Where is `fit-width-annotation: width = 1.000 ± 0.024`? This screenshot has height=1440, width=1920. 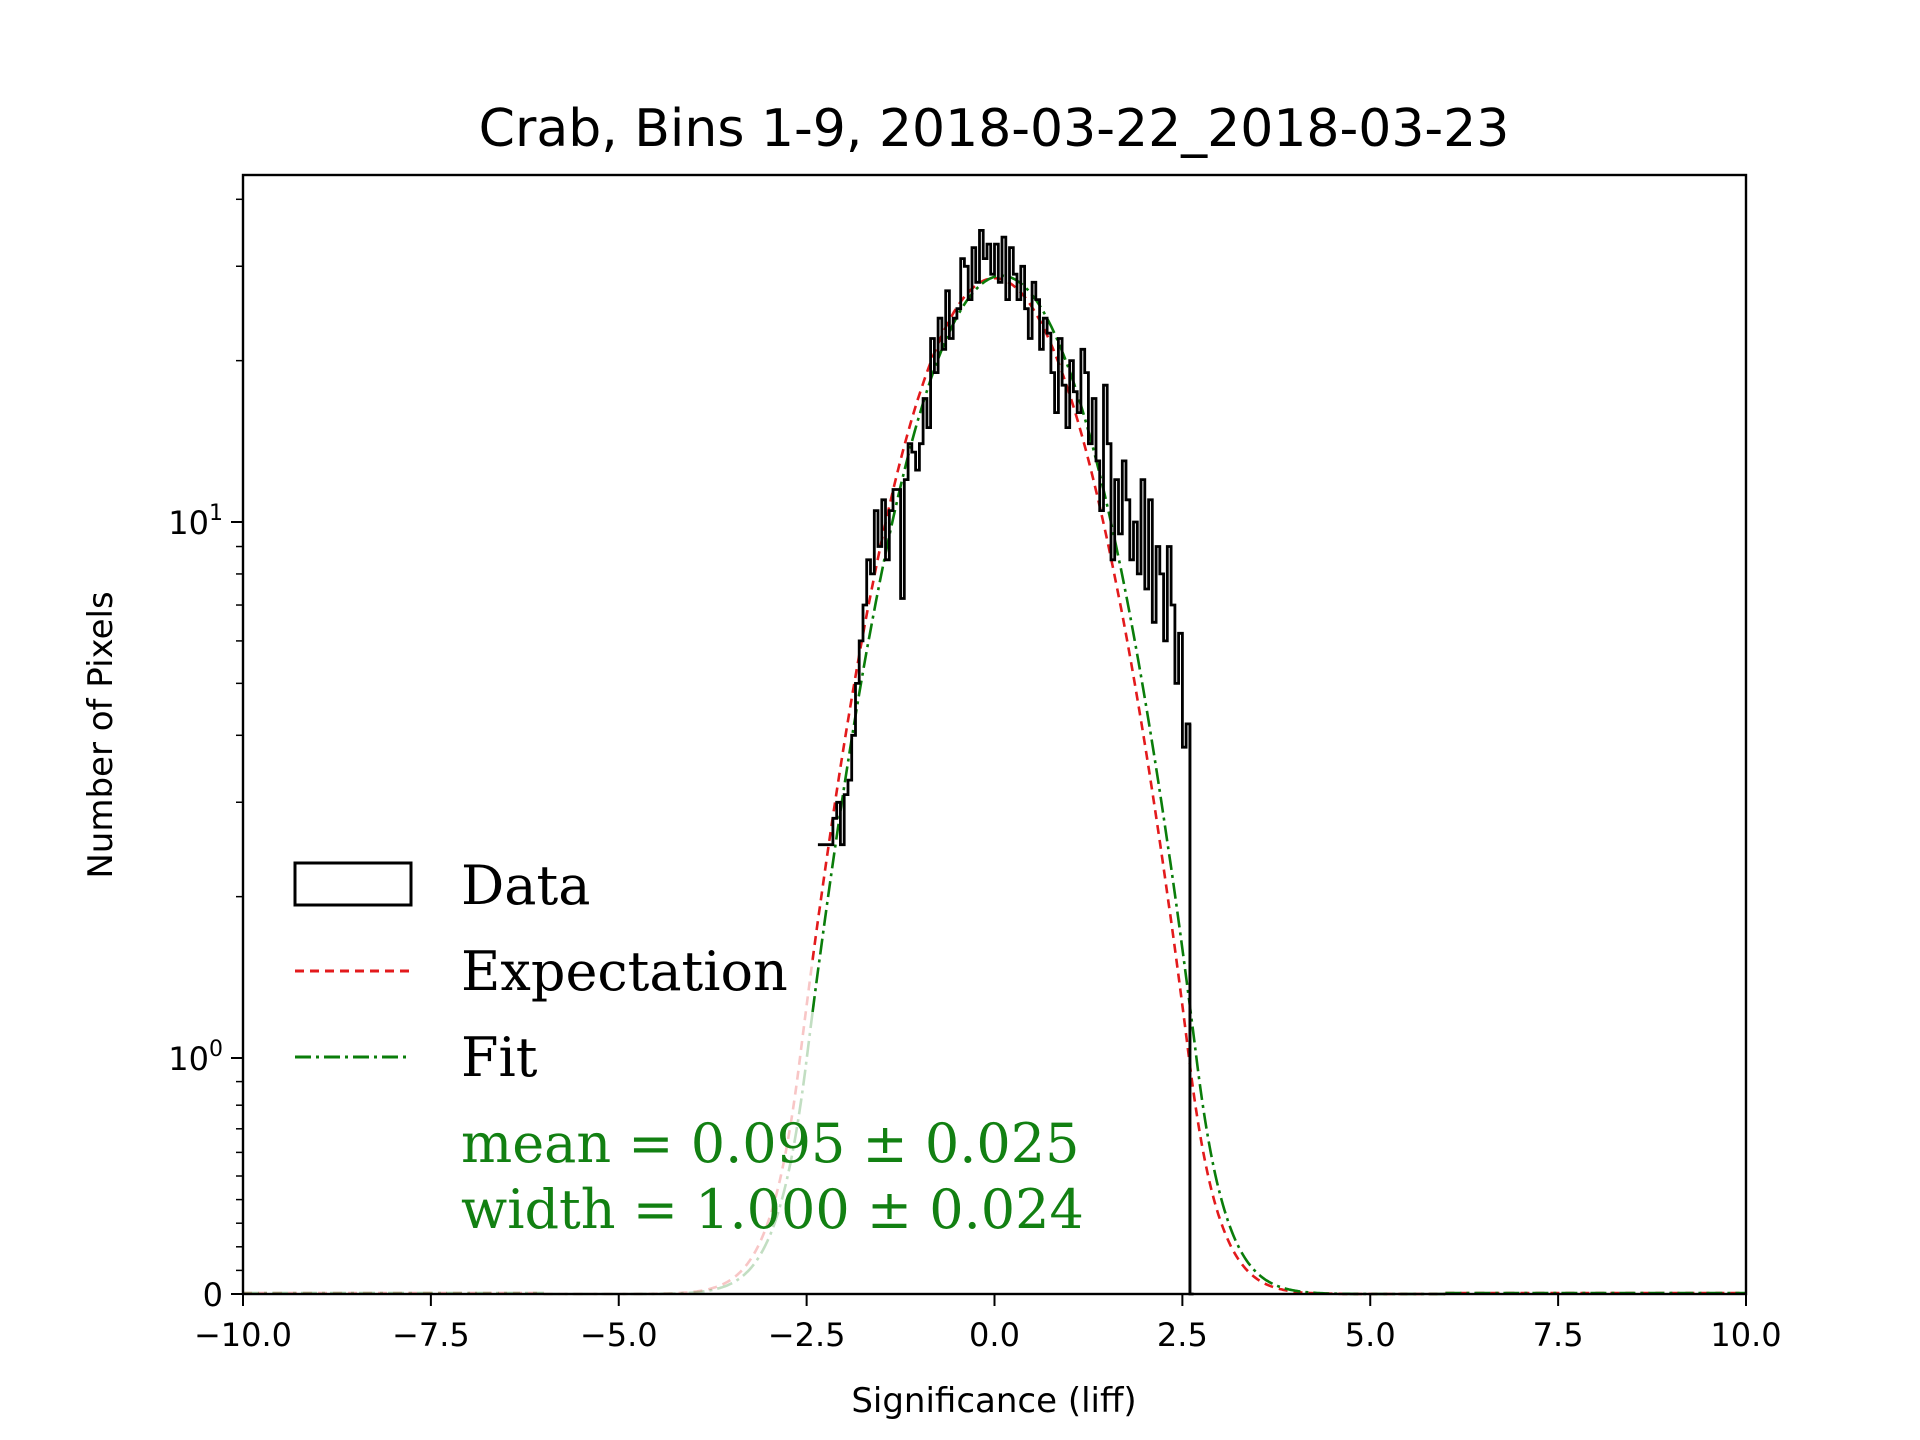
fit-width-annotation: width = 1.000 ± 0.024 is located at coordinates (772, 1209).